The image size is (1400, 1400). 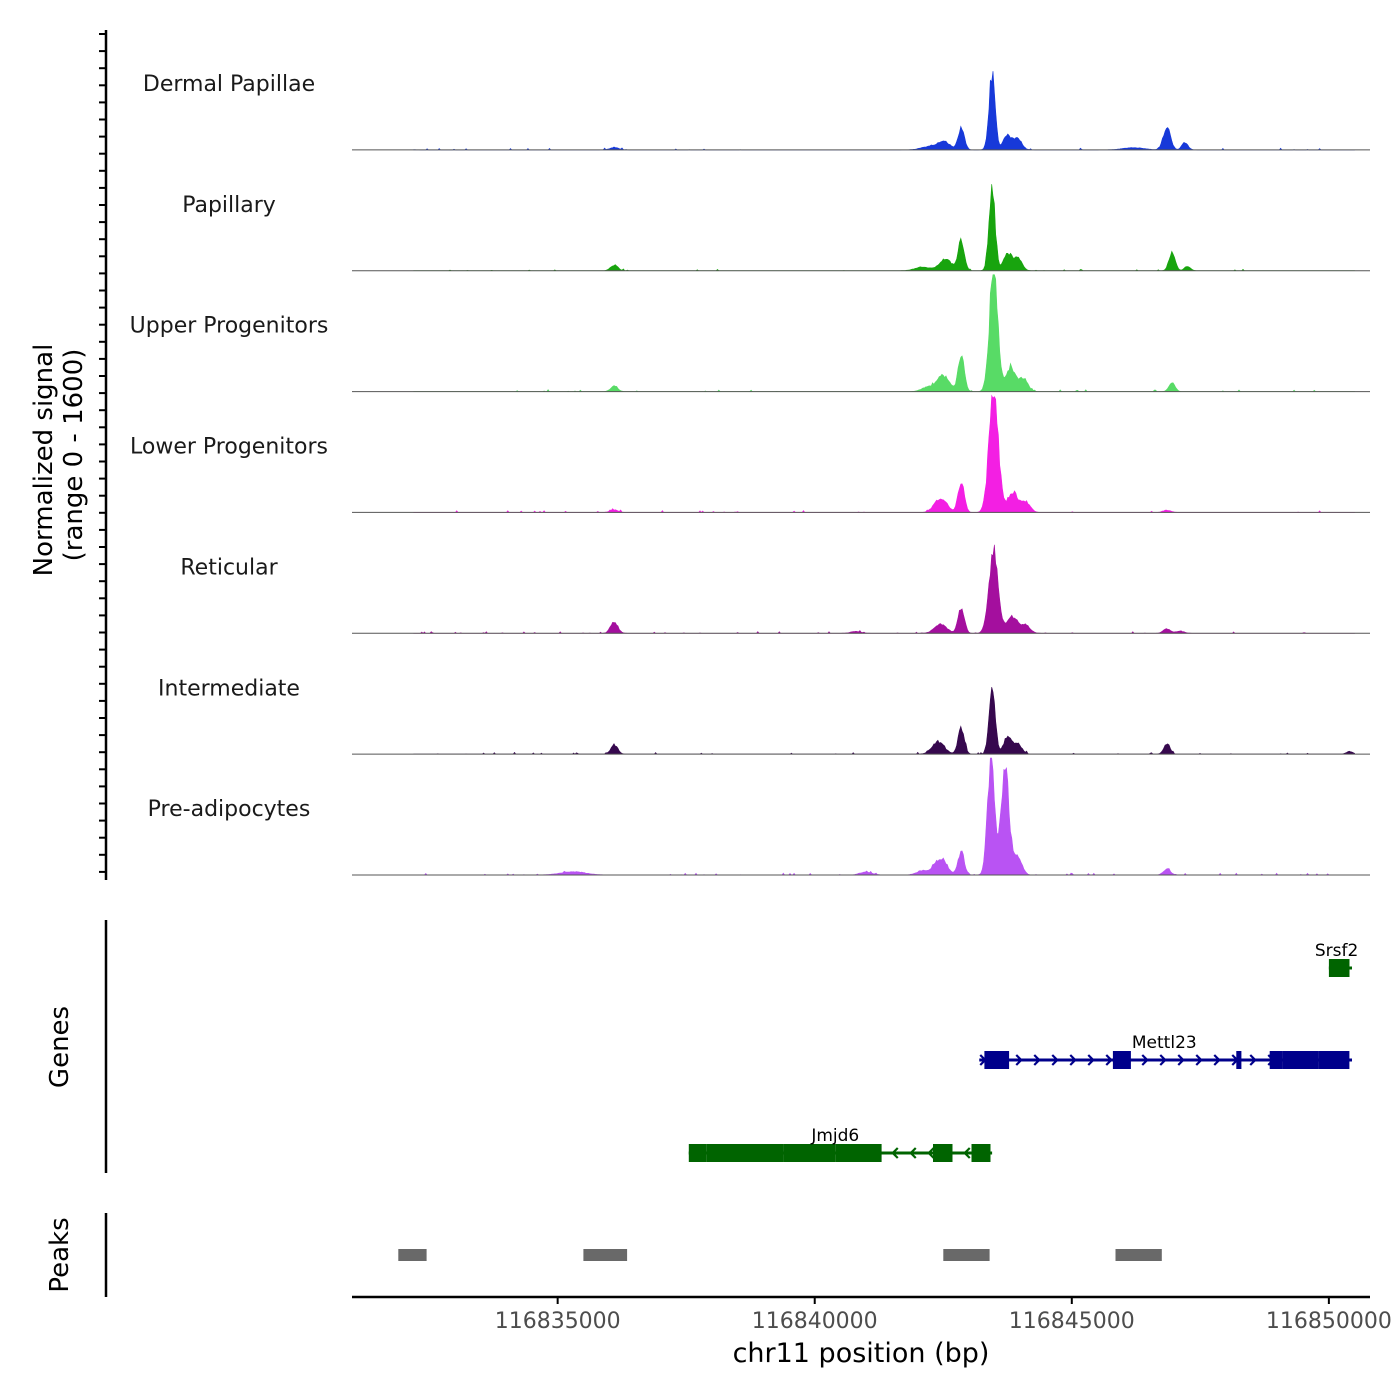 I want to click on x-axis-label: chr11 position (bp), so click(x=861, y=1353).